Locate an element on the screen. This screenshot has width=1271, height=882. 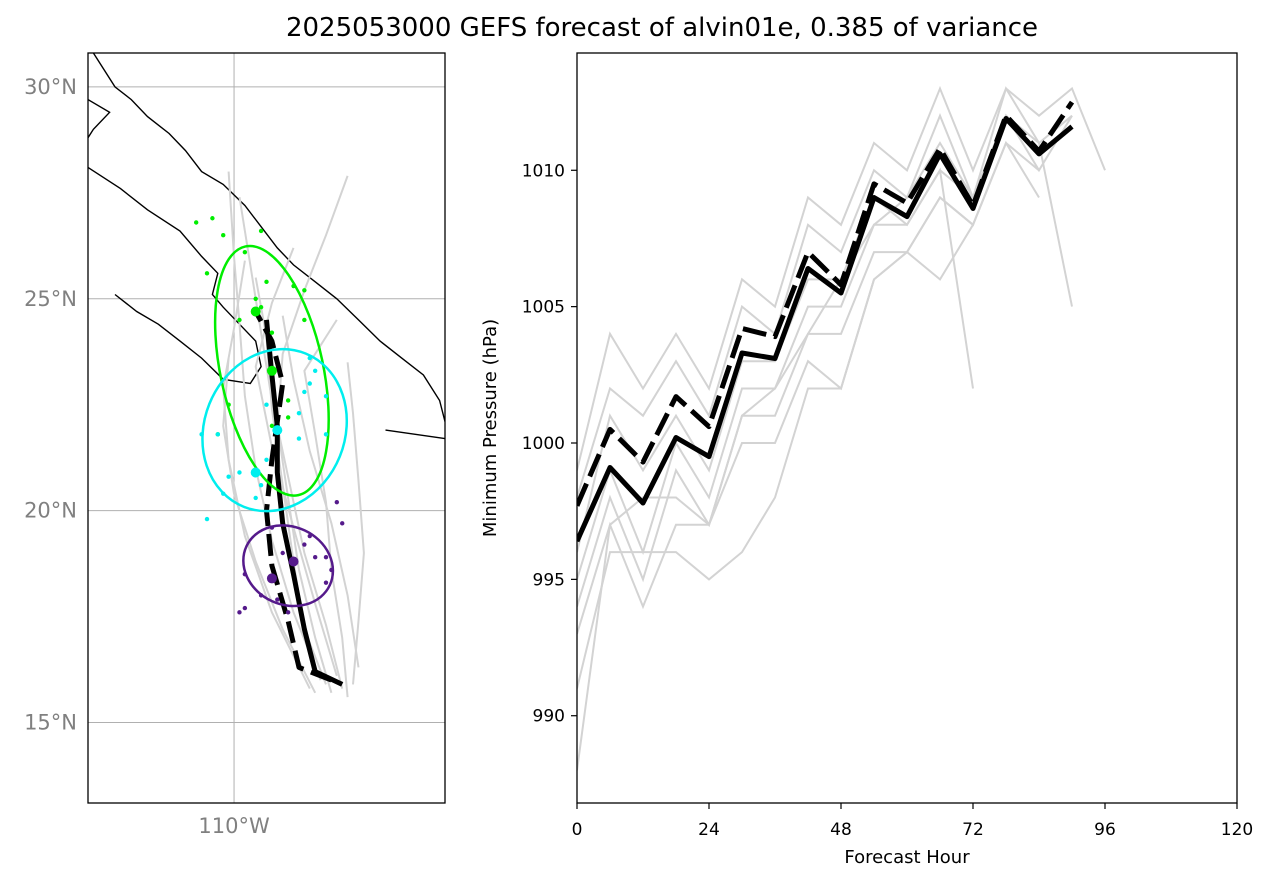
y-axis-label: Minimum Pressure (hPa) is located at coordinates (490, 428).